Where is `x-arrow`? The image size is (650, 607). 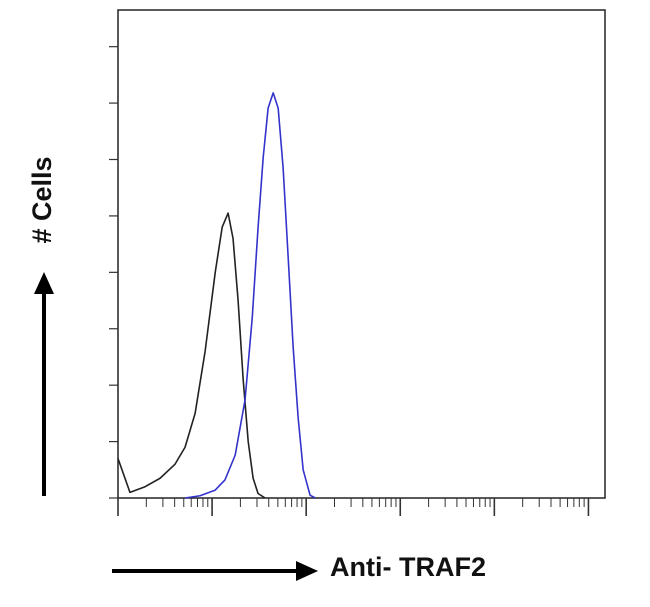 x-arrow is located at coordinates (215, 571).